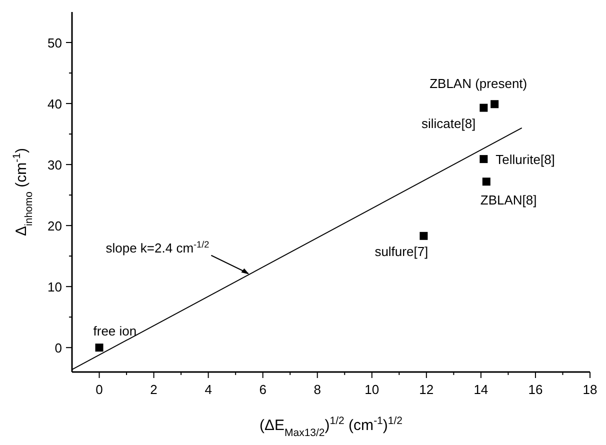 This screenshot has width=606, height=445. Describe the element at coordinates (481, 389) in the screenshot. I see `x-tick-label: 14` at that location.